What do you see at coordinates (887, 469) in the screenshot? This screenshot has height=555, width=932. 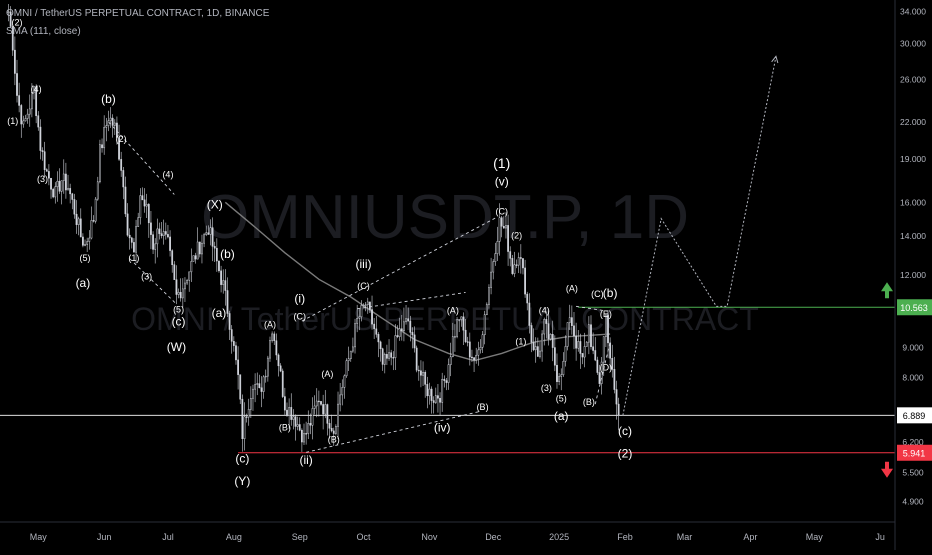 I see `support-arrow-down-icon` at bounding box center [887, 469].